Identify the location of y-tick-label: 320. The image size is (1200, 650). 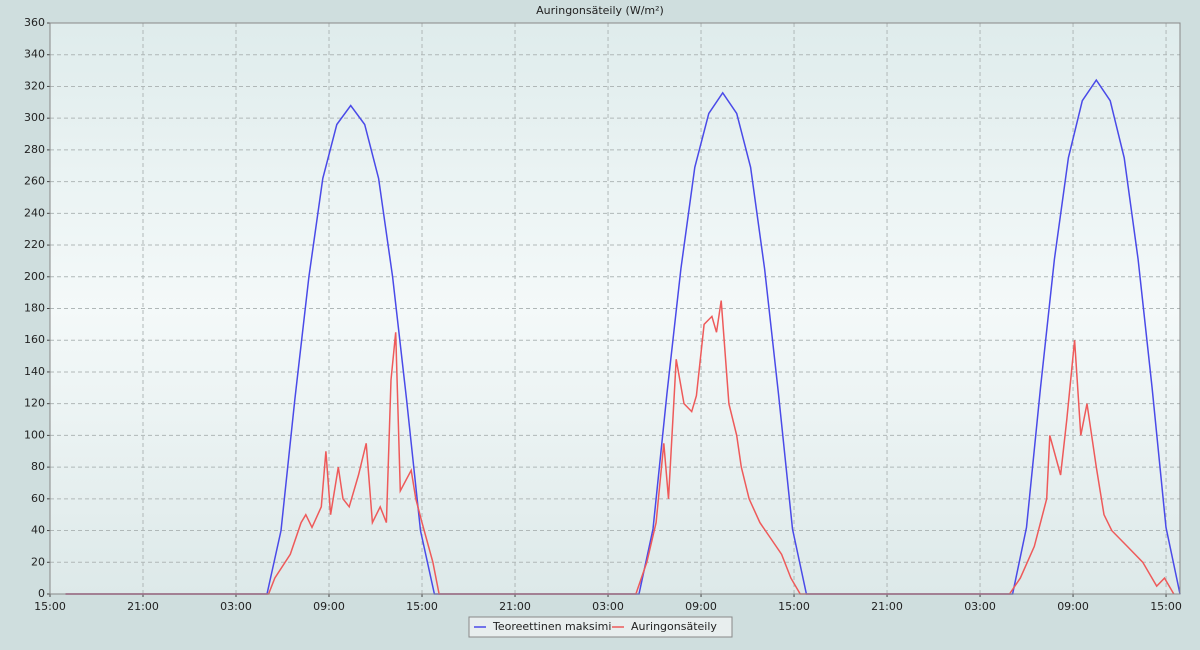
(34, 85).